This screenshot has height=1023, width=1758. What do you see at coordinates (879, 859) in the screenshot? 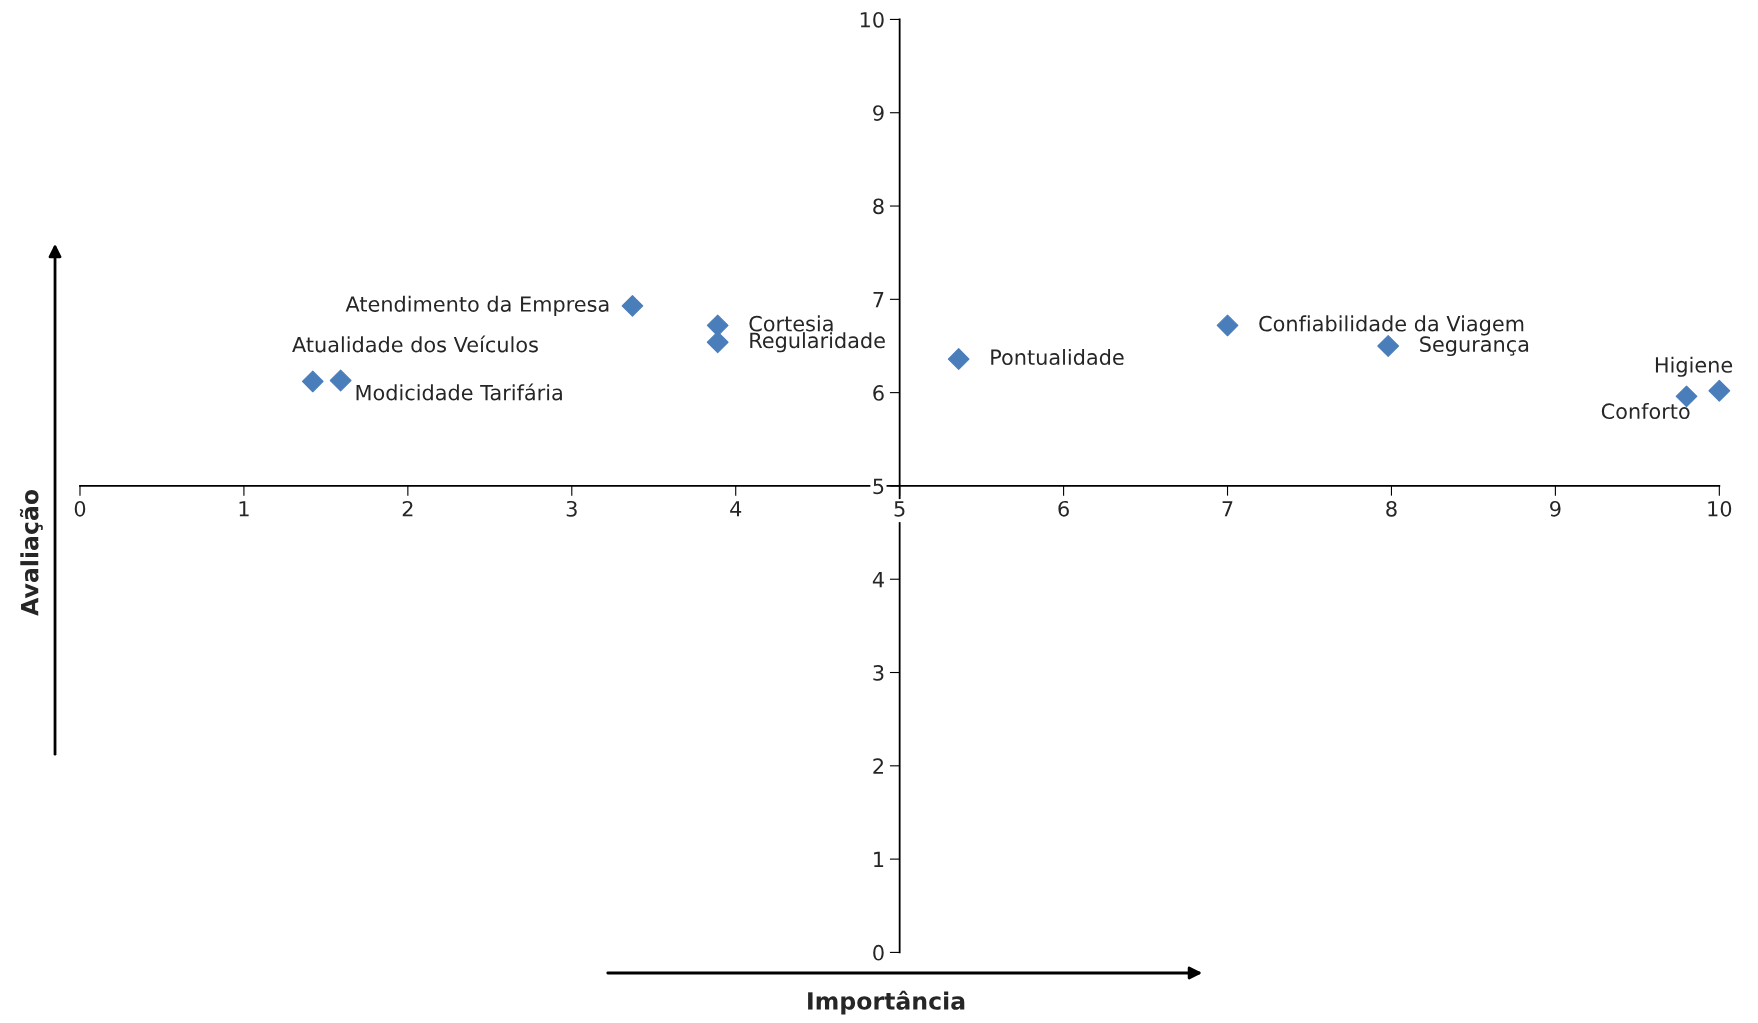
I see `y-tick-label: 1` at bounding box center [879, 859].